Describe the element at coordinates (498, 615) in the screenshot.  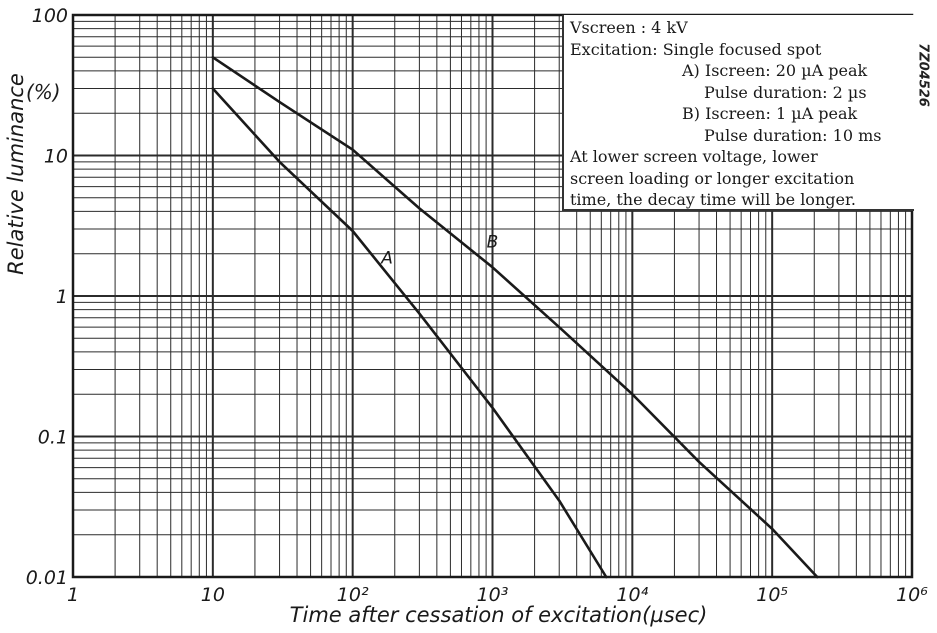
I see `x-axis-label: Time after cessation of excitation(µsec)` at that location.